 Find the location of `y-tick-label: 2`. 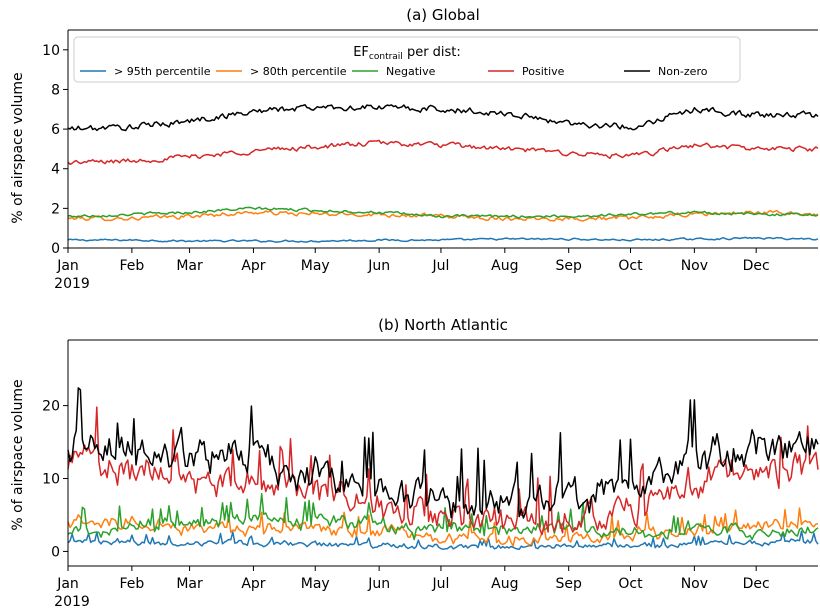

y-tick-label: 2 is located at coordinates (55, 209).